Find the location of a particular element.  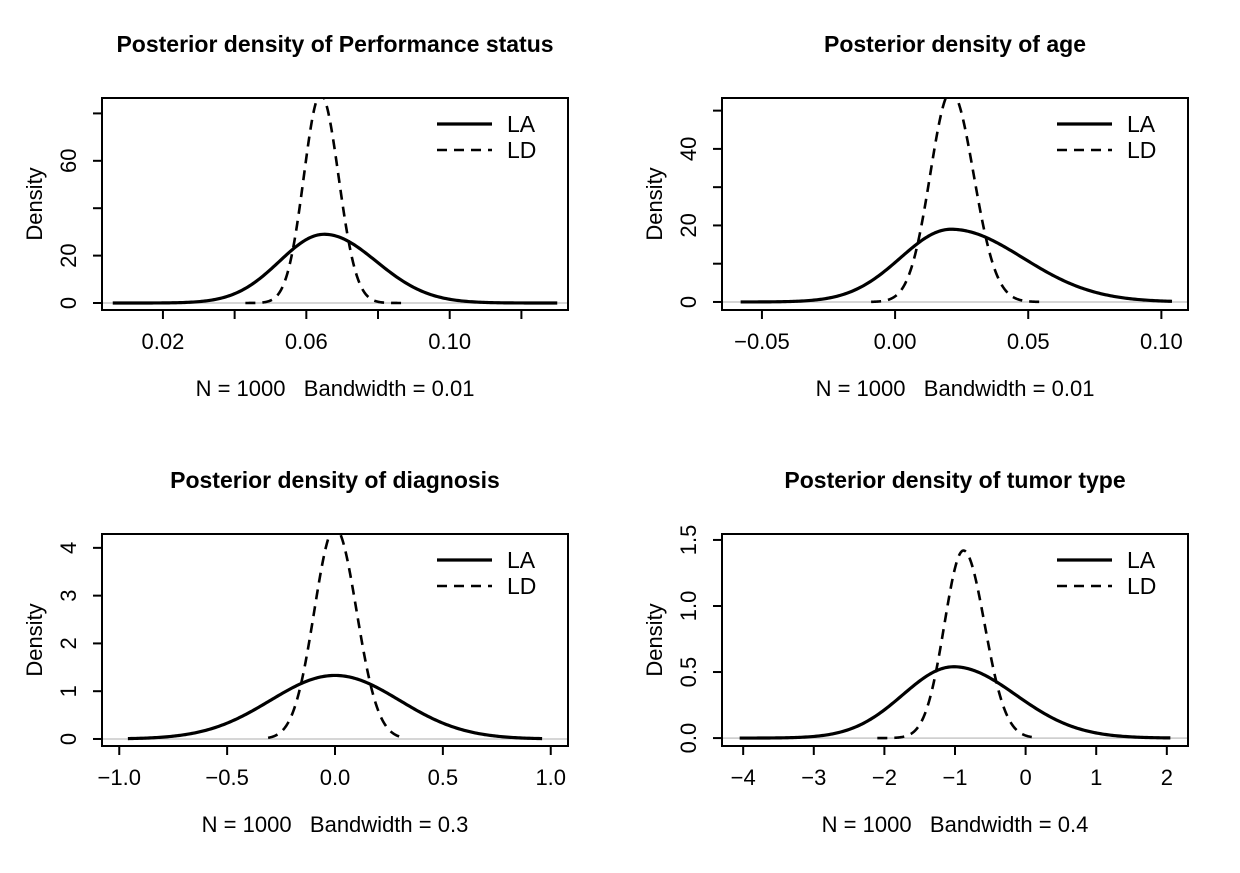

diagnosis-curve-la is located at coordinates (335, 707).